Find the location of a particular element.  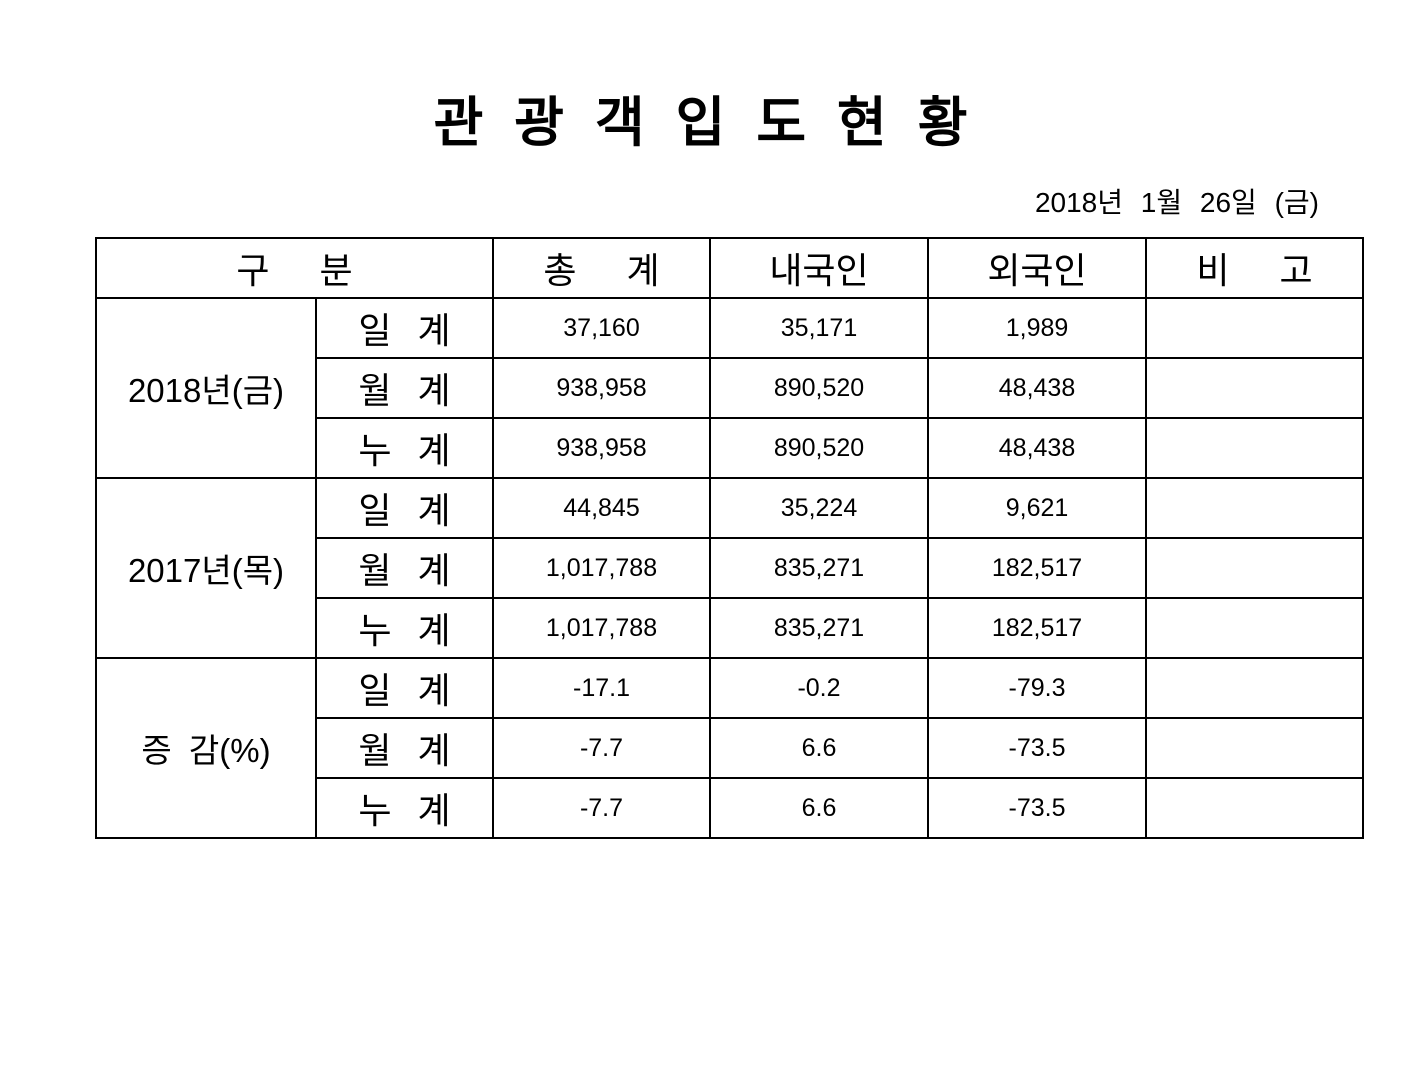

page-title: 관 광 객 입 도 현 황 is located at coordinates (701, 123).